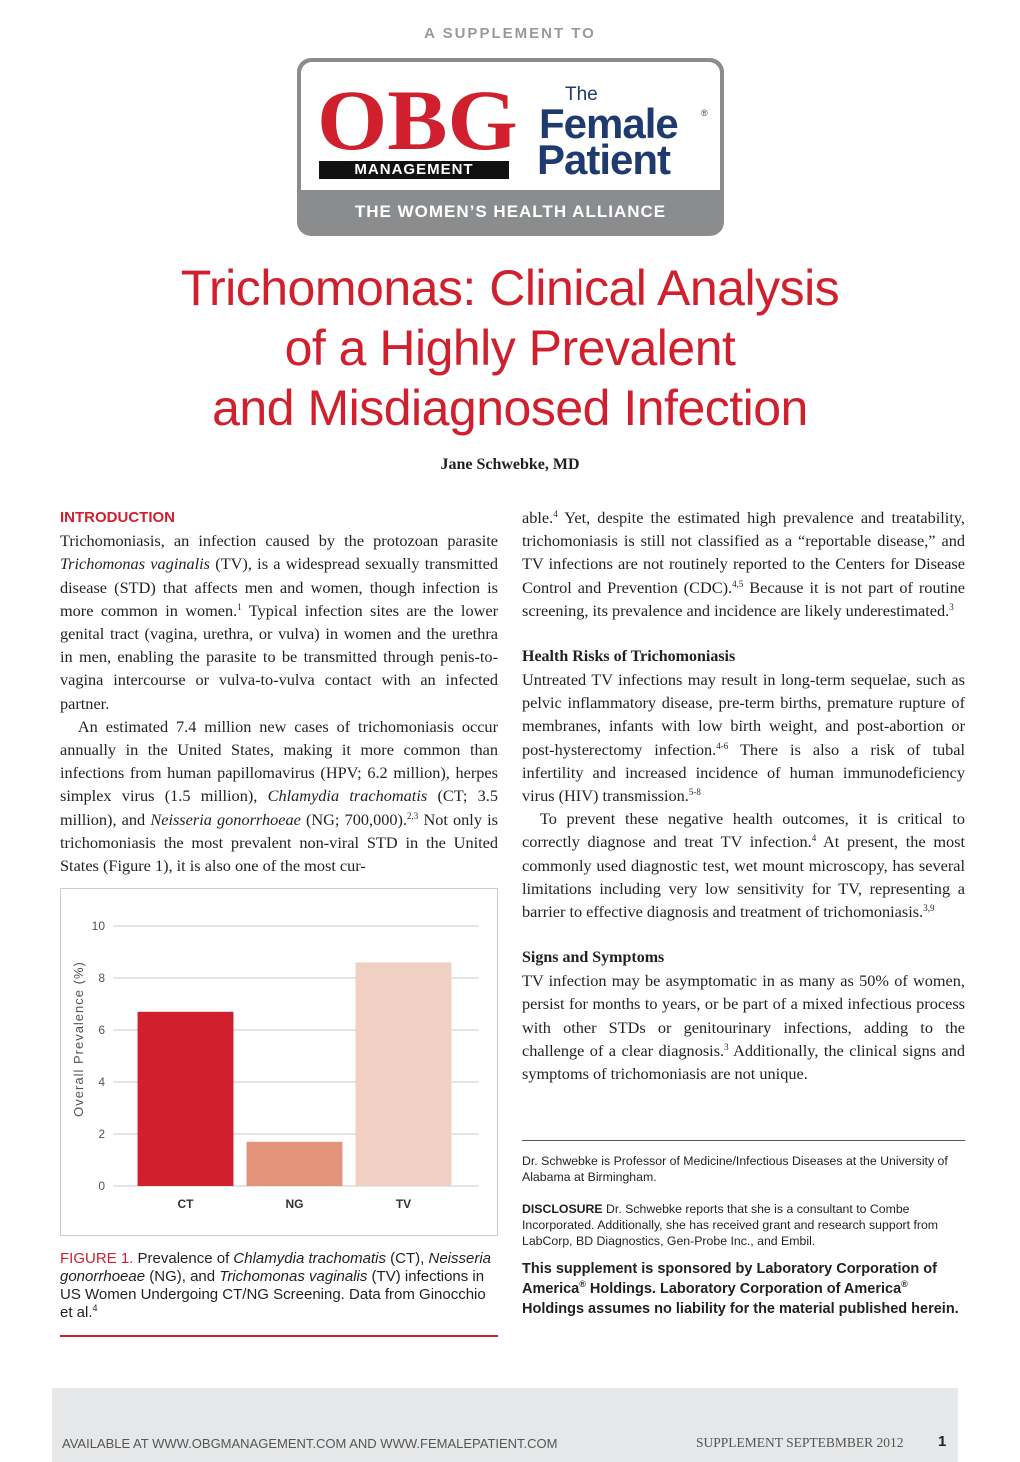 The height and width of the screenshot is (1462, 1020). I want to click on title-line: of a Highly Prevalent, so click(510, 348).